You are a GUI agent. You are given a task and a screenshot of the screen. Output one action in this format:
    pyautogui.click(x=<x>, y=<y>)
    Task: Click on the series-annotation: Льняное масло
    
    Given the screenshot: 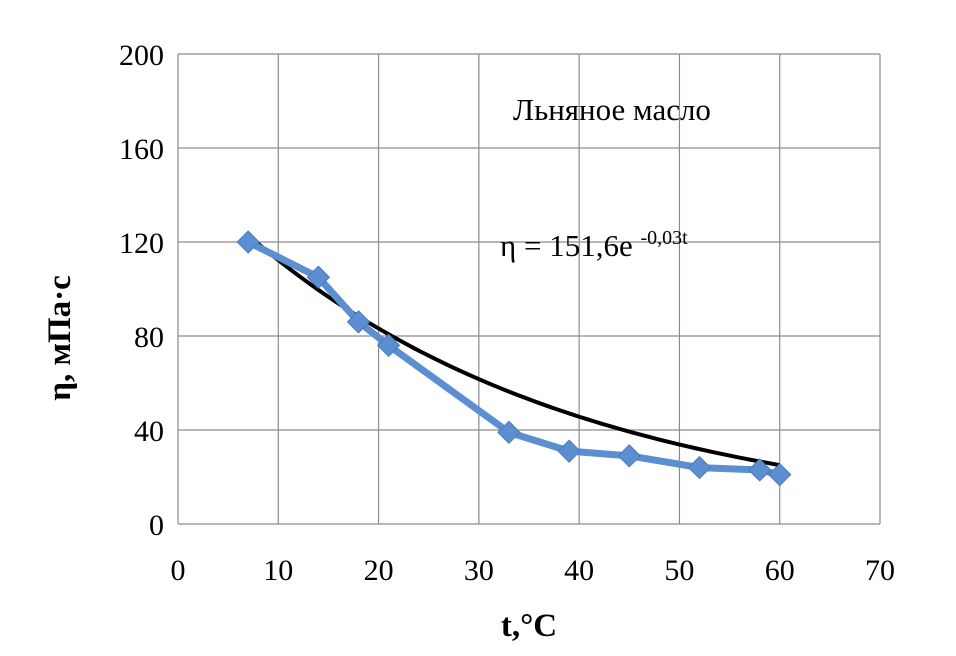 What is the action you would take?
    pyautogui.click(x=612, y=109)
    